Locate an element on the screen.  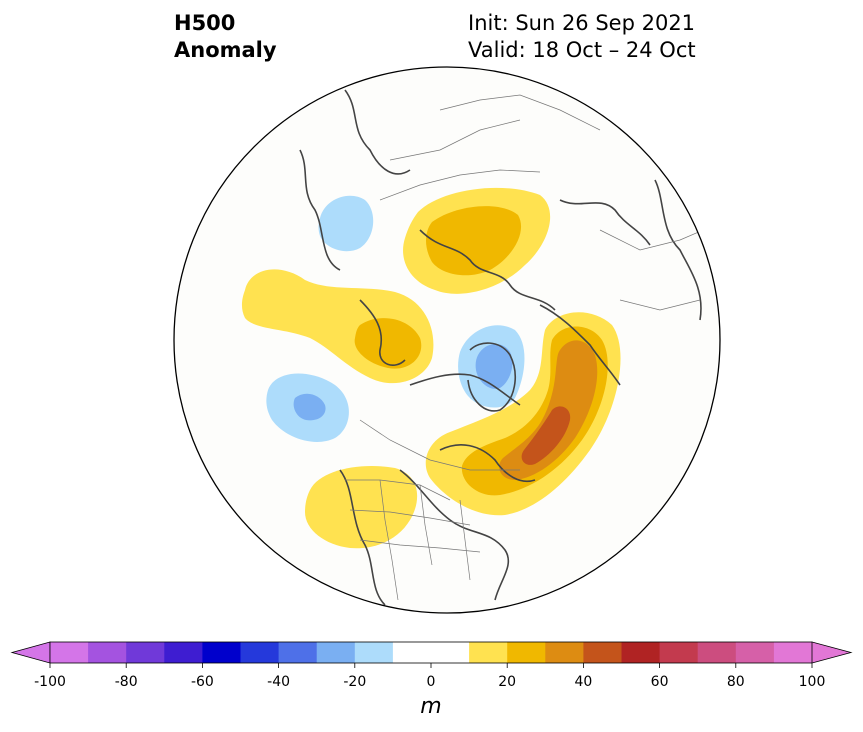
colorbar-tick-label: -20 is located at coordinates (355, 682).